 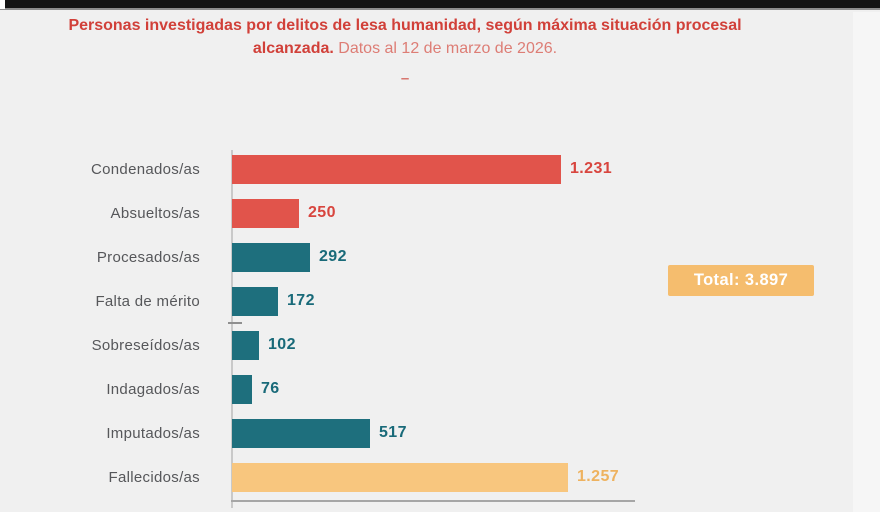 What do you see at coordinates (440, 301) in the screenshot?
I see `chart-row: Falta de mérito 172` at bounding box center [440, 301].